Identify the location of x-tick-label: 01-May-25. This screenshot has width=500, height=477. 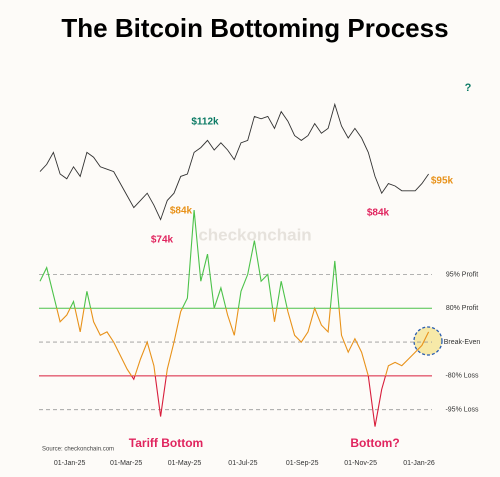
(185, 463).